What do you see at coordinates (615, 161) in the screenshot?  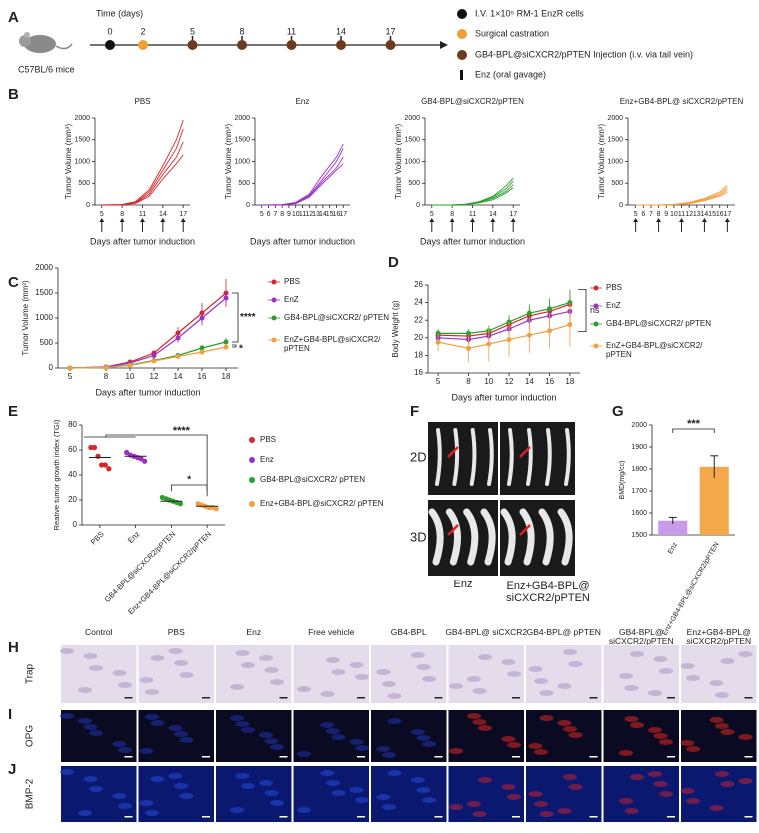 I see `y-tick-label: 1000` at bounding box center [615, 161].